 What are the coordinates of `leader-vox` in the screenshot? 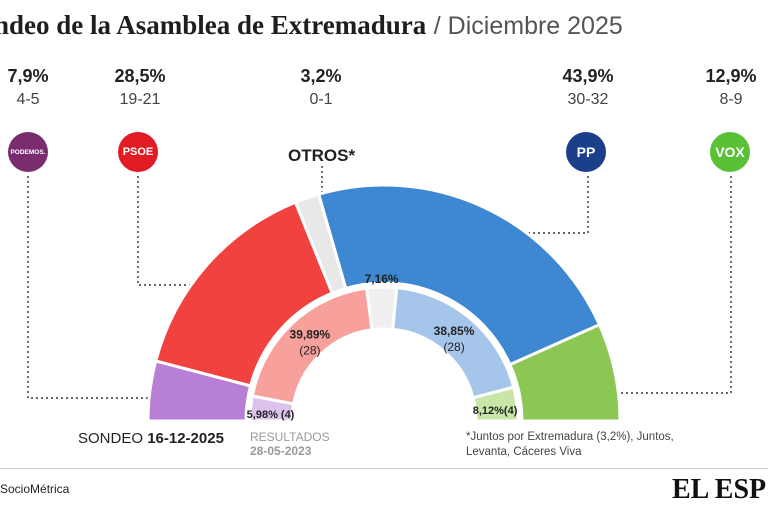 It's located at (655, 285).